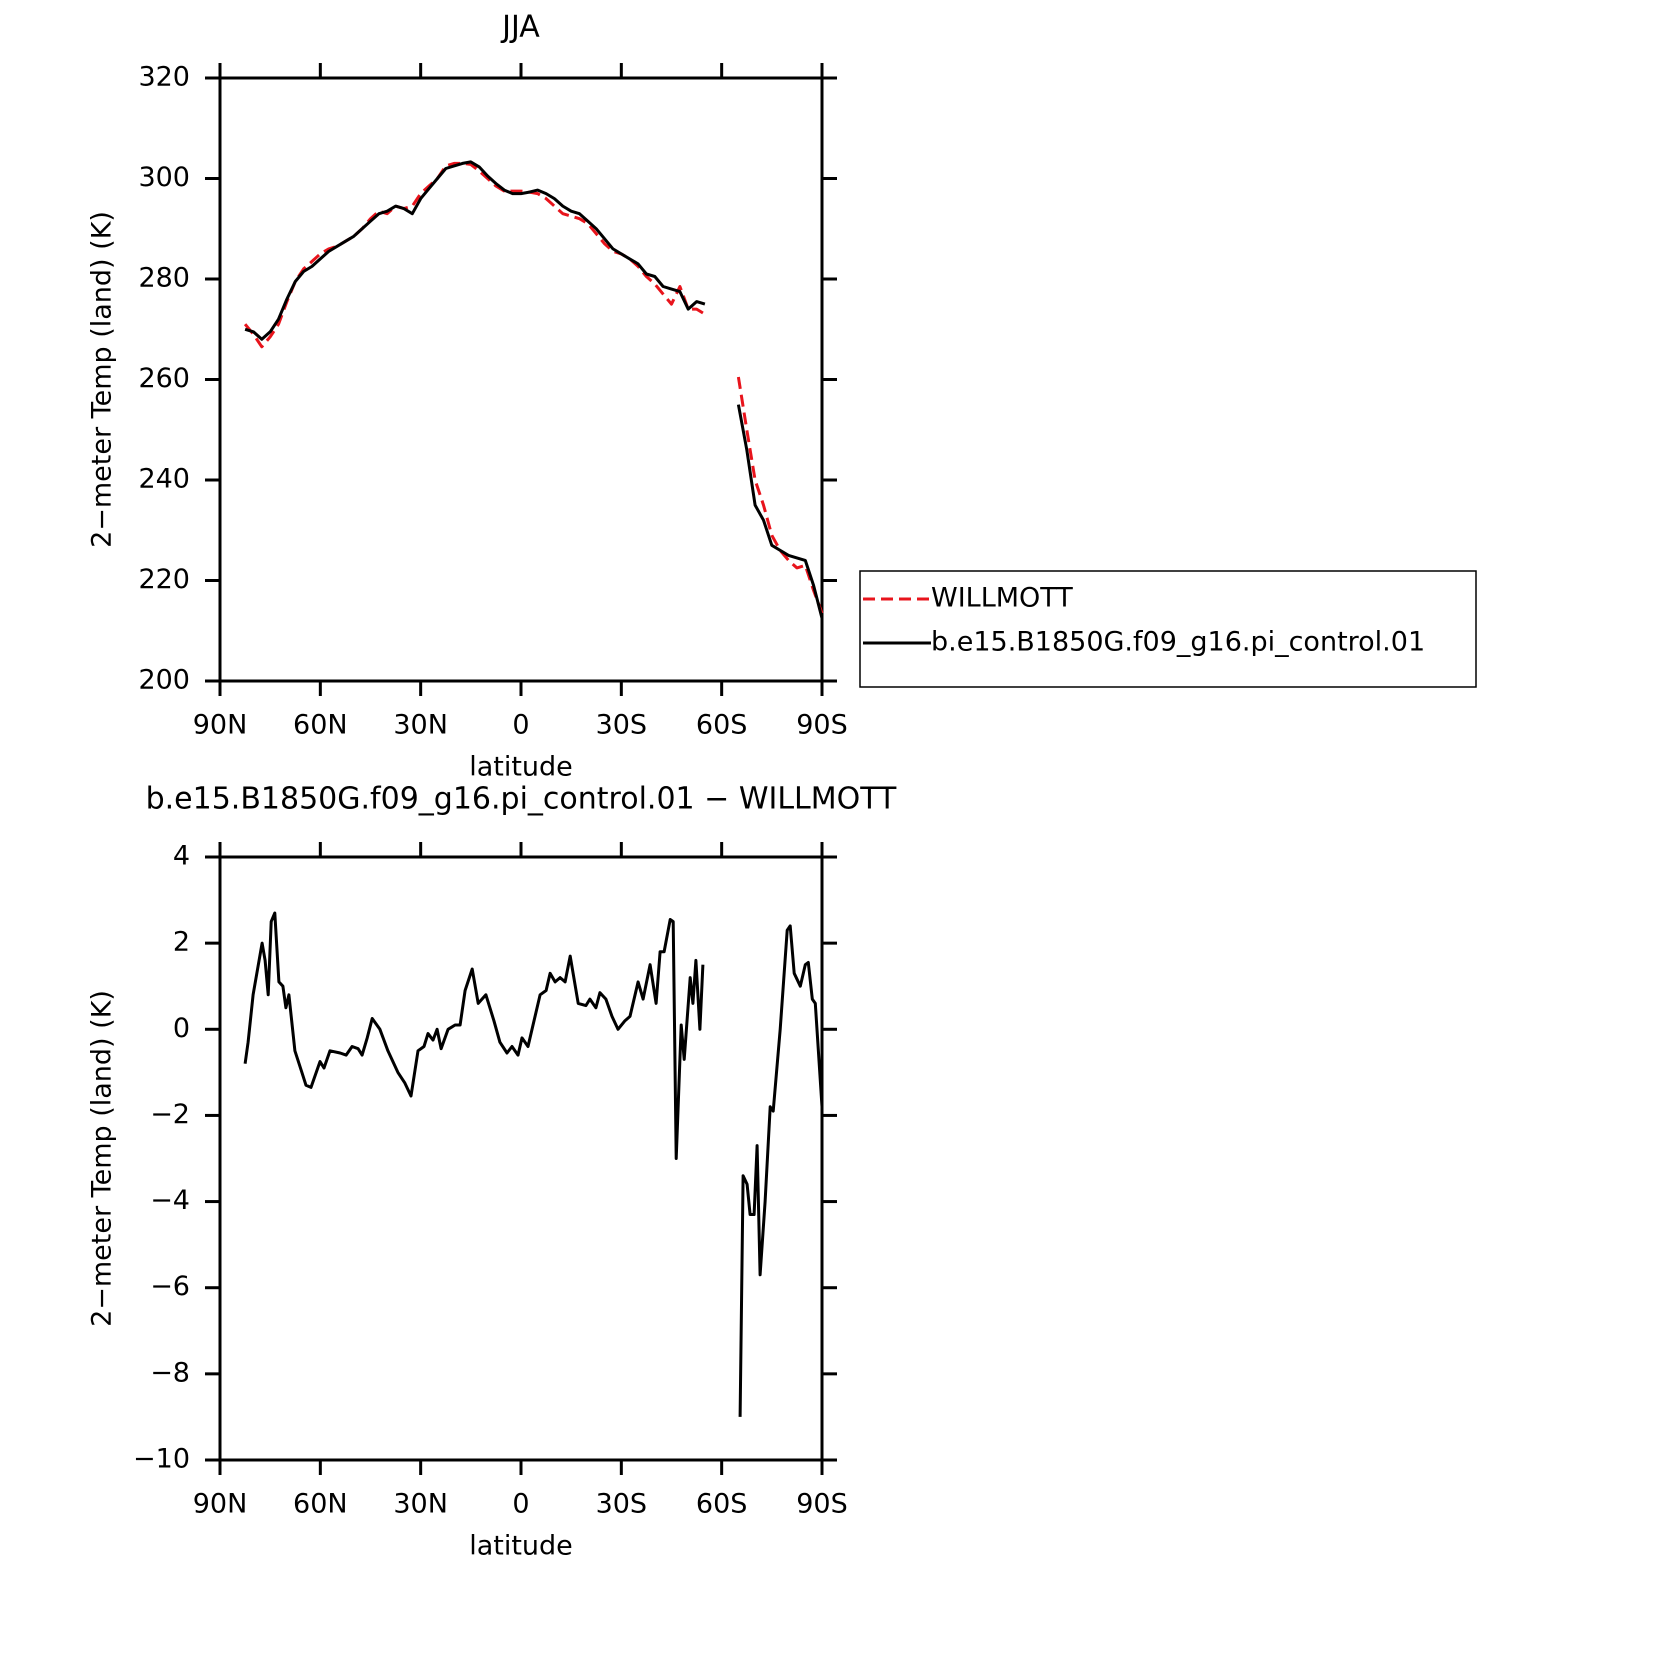 The image size is (1655, 1658). I want to click on y-tick-label: 2, so click(181, 942).